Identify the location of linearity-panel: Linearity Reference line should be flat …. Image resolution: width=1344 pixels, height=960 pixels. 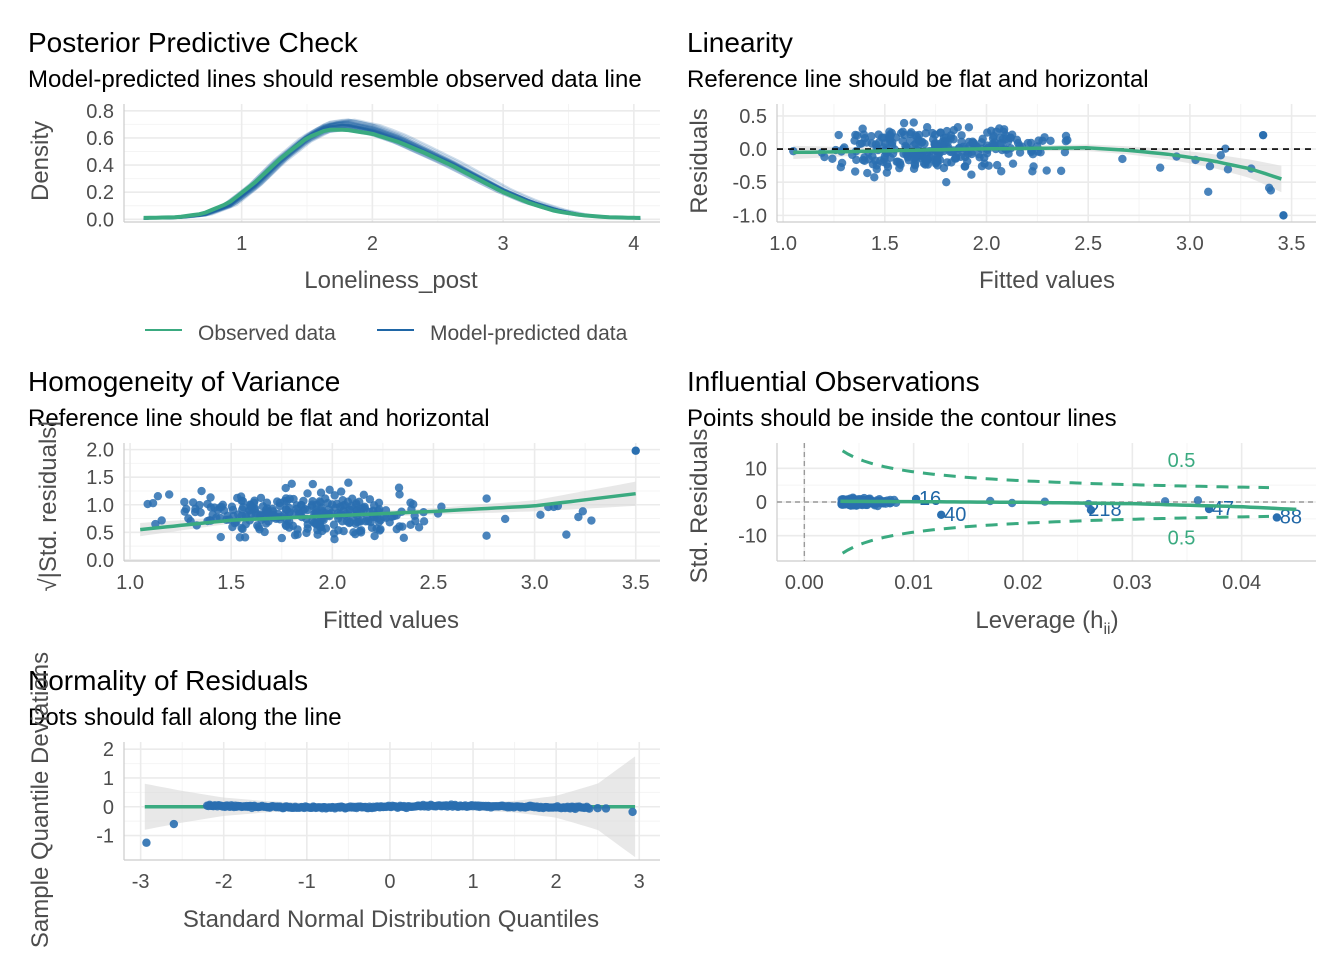
(1001, 160).